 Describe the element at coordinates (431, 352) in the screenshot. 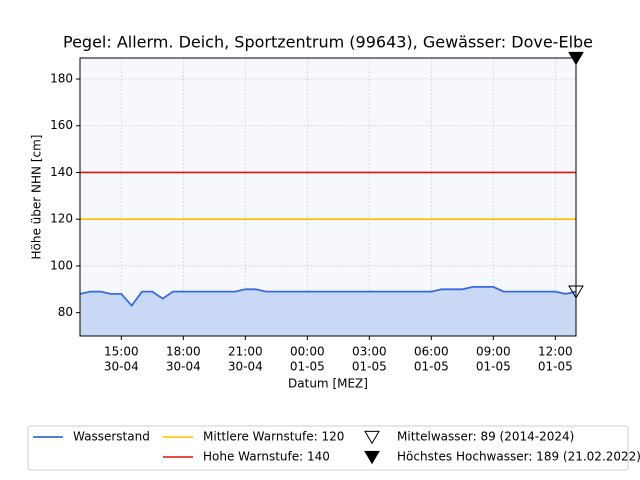

I see `x-tick-label: 06:00` at that location.